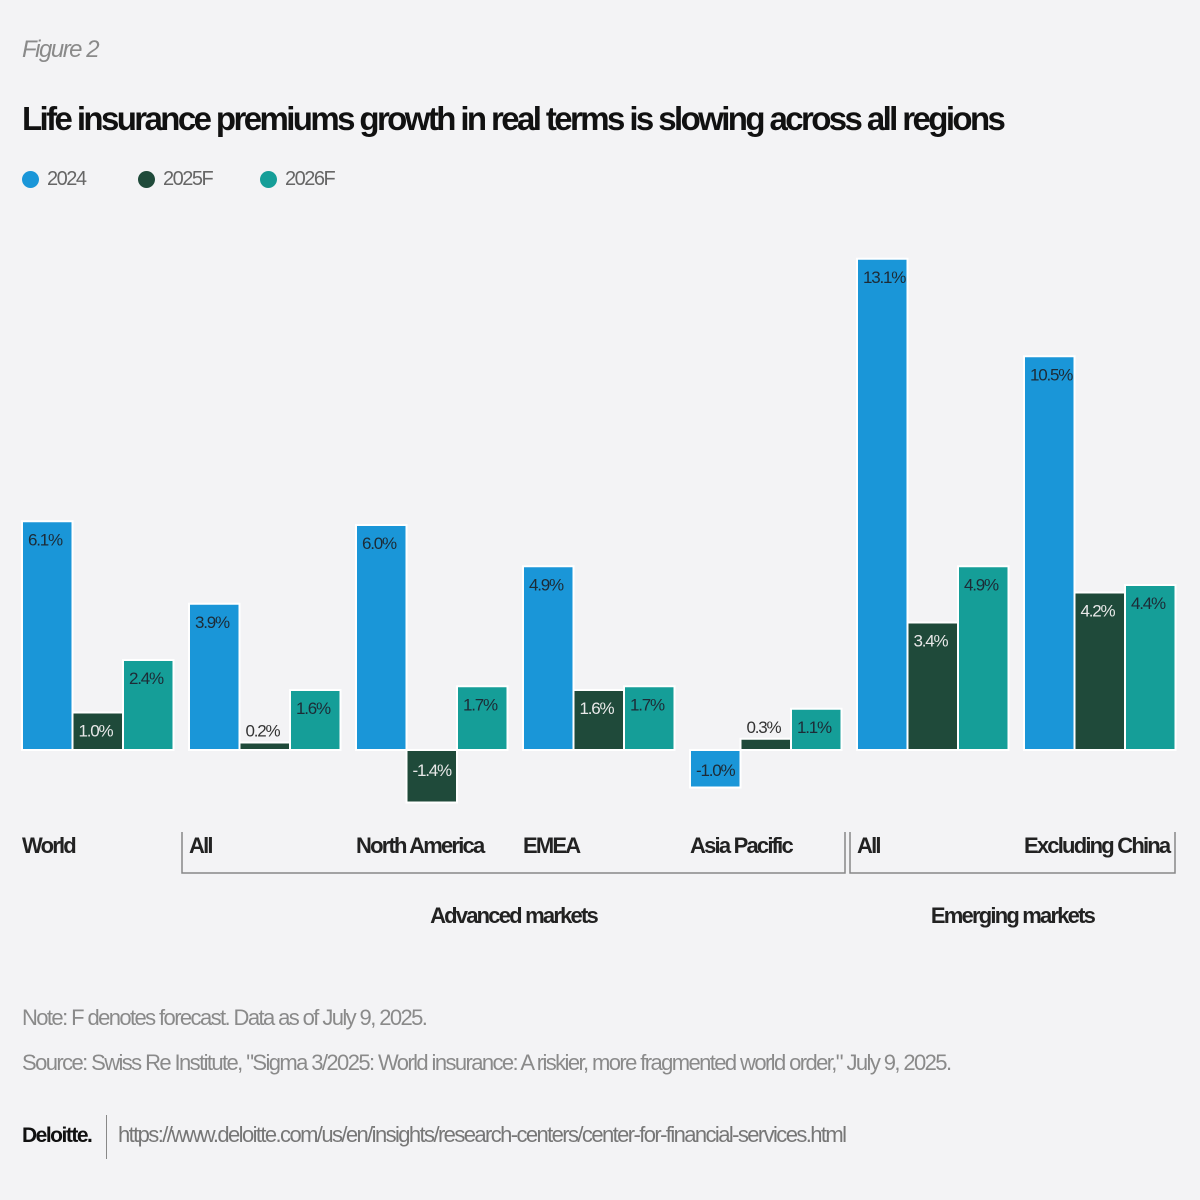 The height and width of the screenshot is (1200, 1200). What do you see at coordinates (188, 179) in the screenshot?
I see `legend-label: 2025F` at bounding box center [188, 179].